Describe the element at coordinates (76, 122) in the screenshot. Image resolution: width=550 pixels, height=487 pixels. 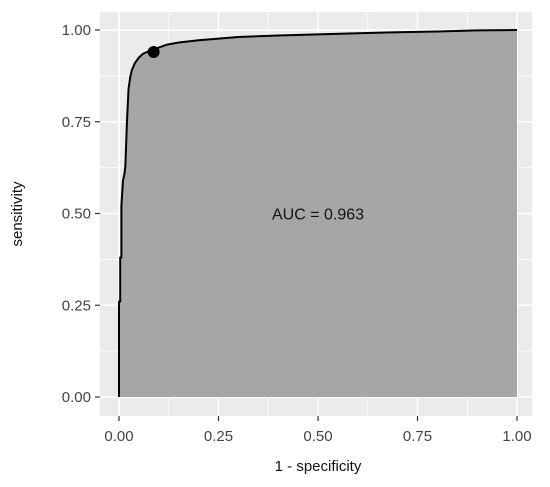
I see `y-tick-label: 0.75` at that location.